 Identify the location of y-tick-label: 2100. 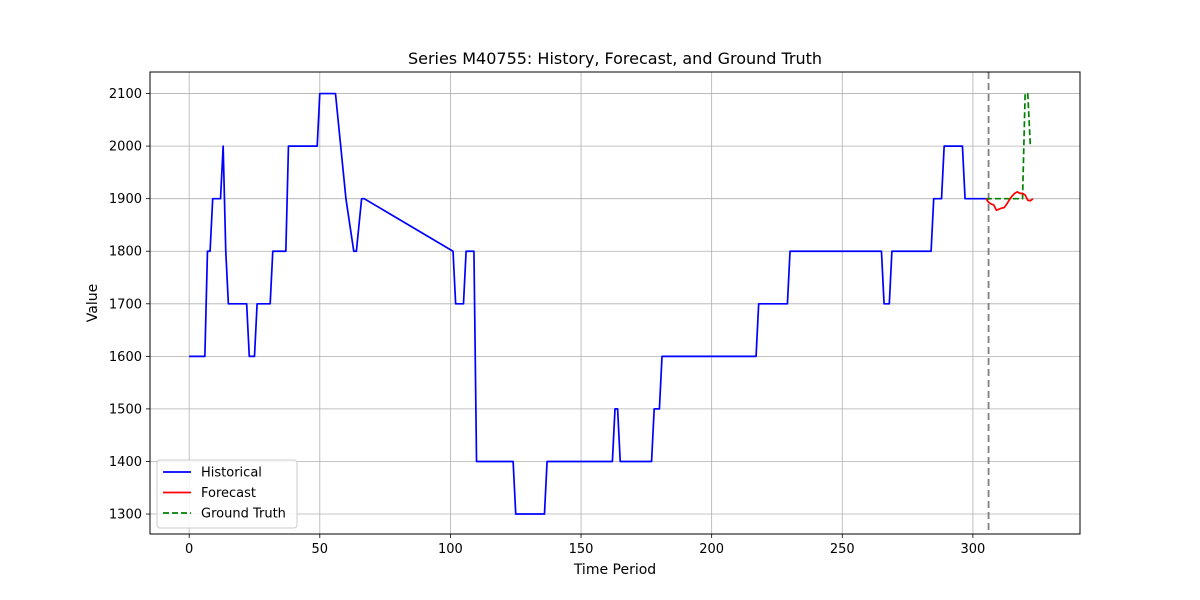
(125, 94).